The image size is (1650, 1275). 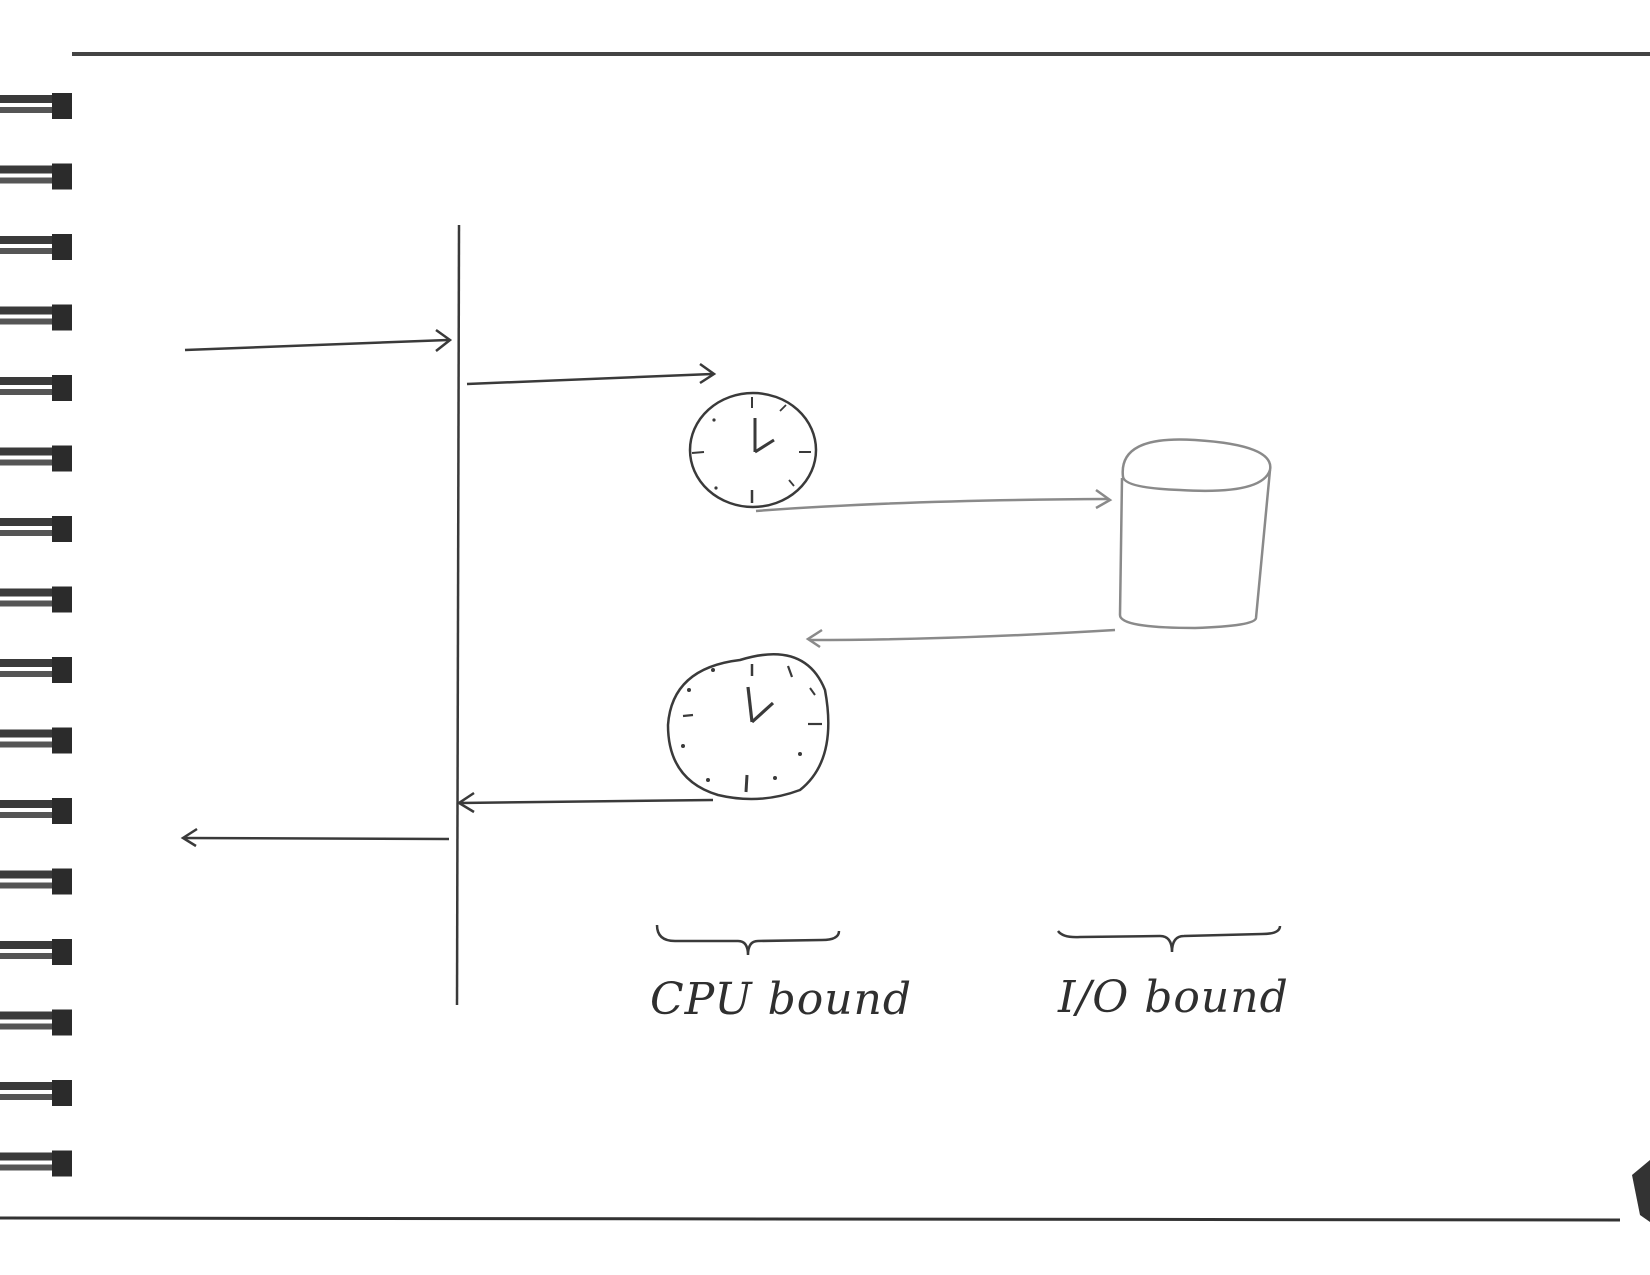 What do you see at coordinates (1169, 939) in the screenshot?
I see `io-bound-brace` at bounding box center [1169, 939].